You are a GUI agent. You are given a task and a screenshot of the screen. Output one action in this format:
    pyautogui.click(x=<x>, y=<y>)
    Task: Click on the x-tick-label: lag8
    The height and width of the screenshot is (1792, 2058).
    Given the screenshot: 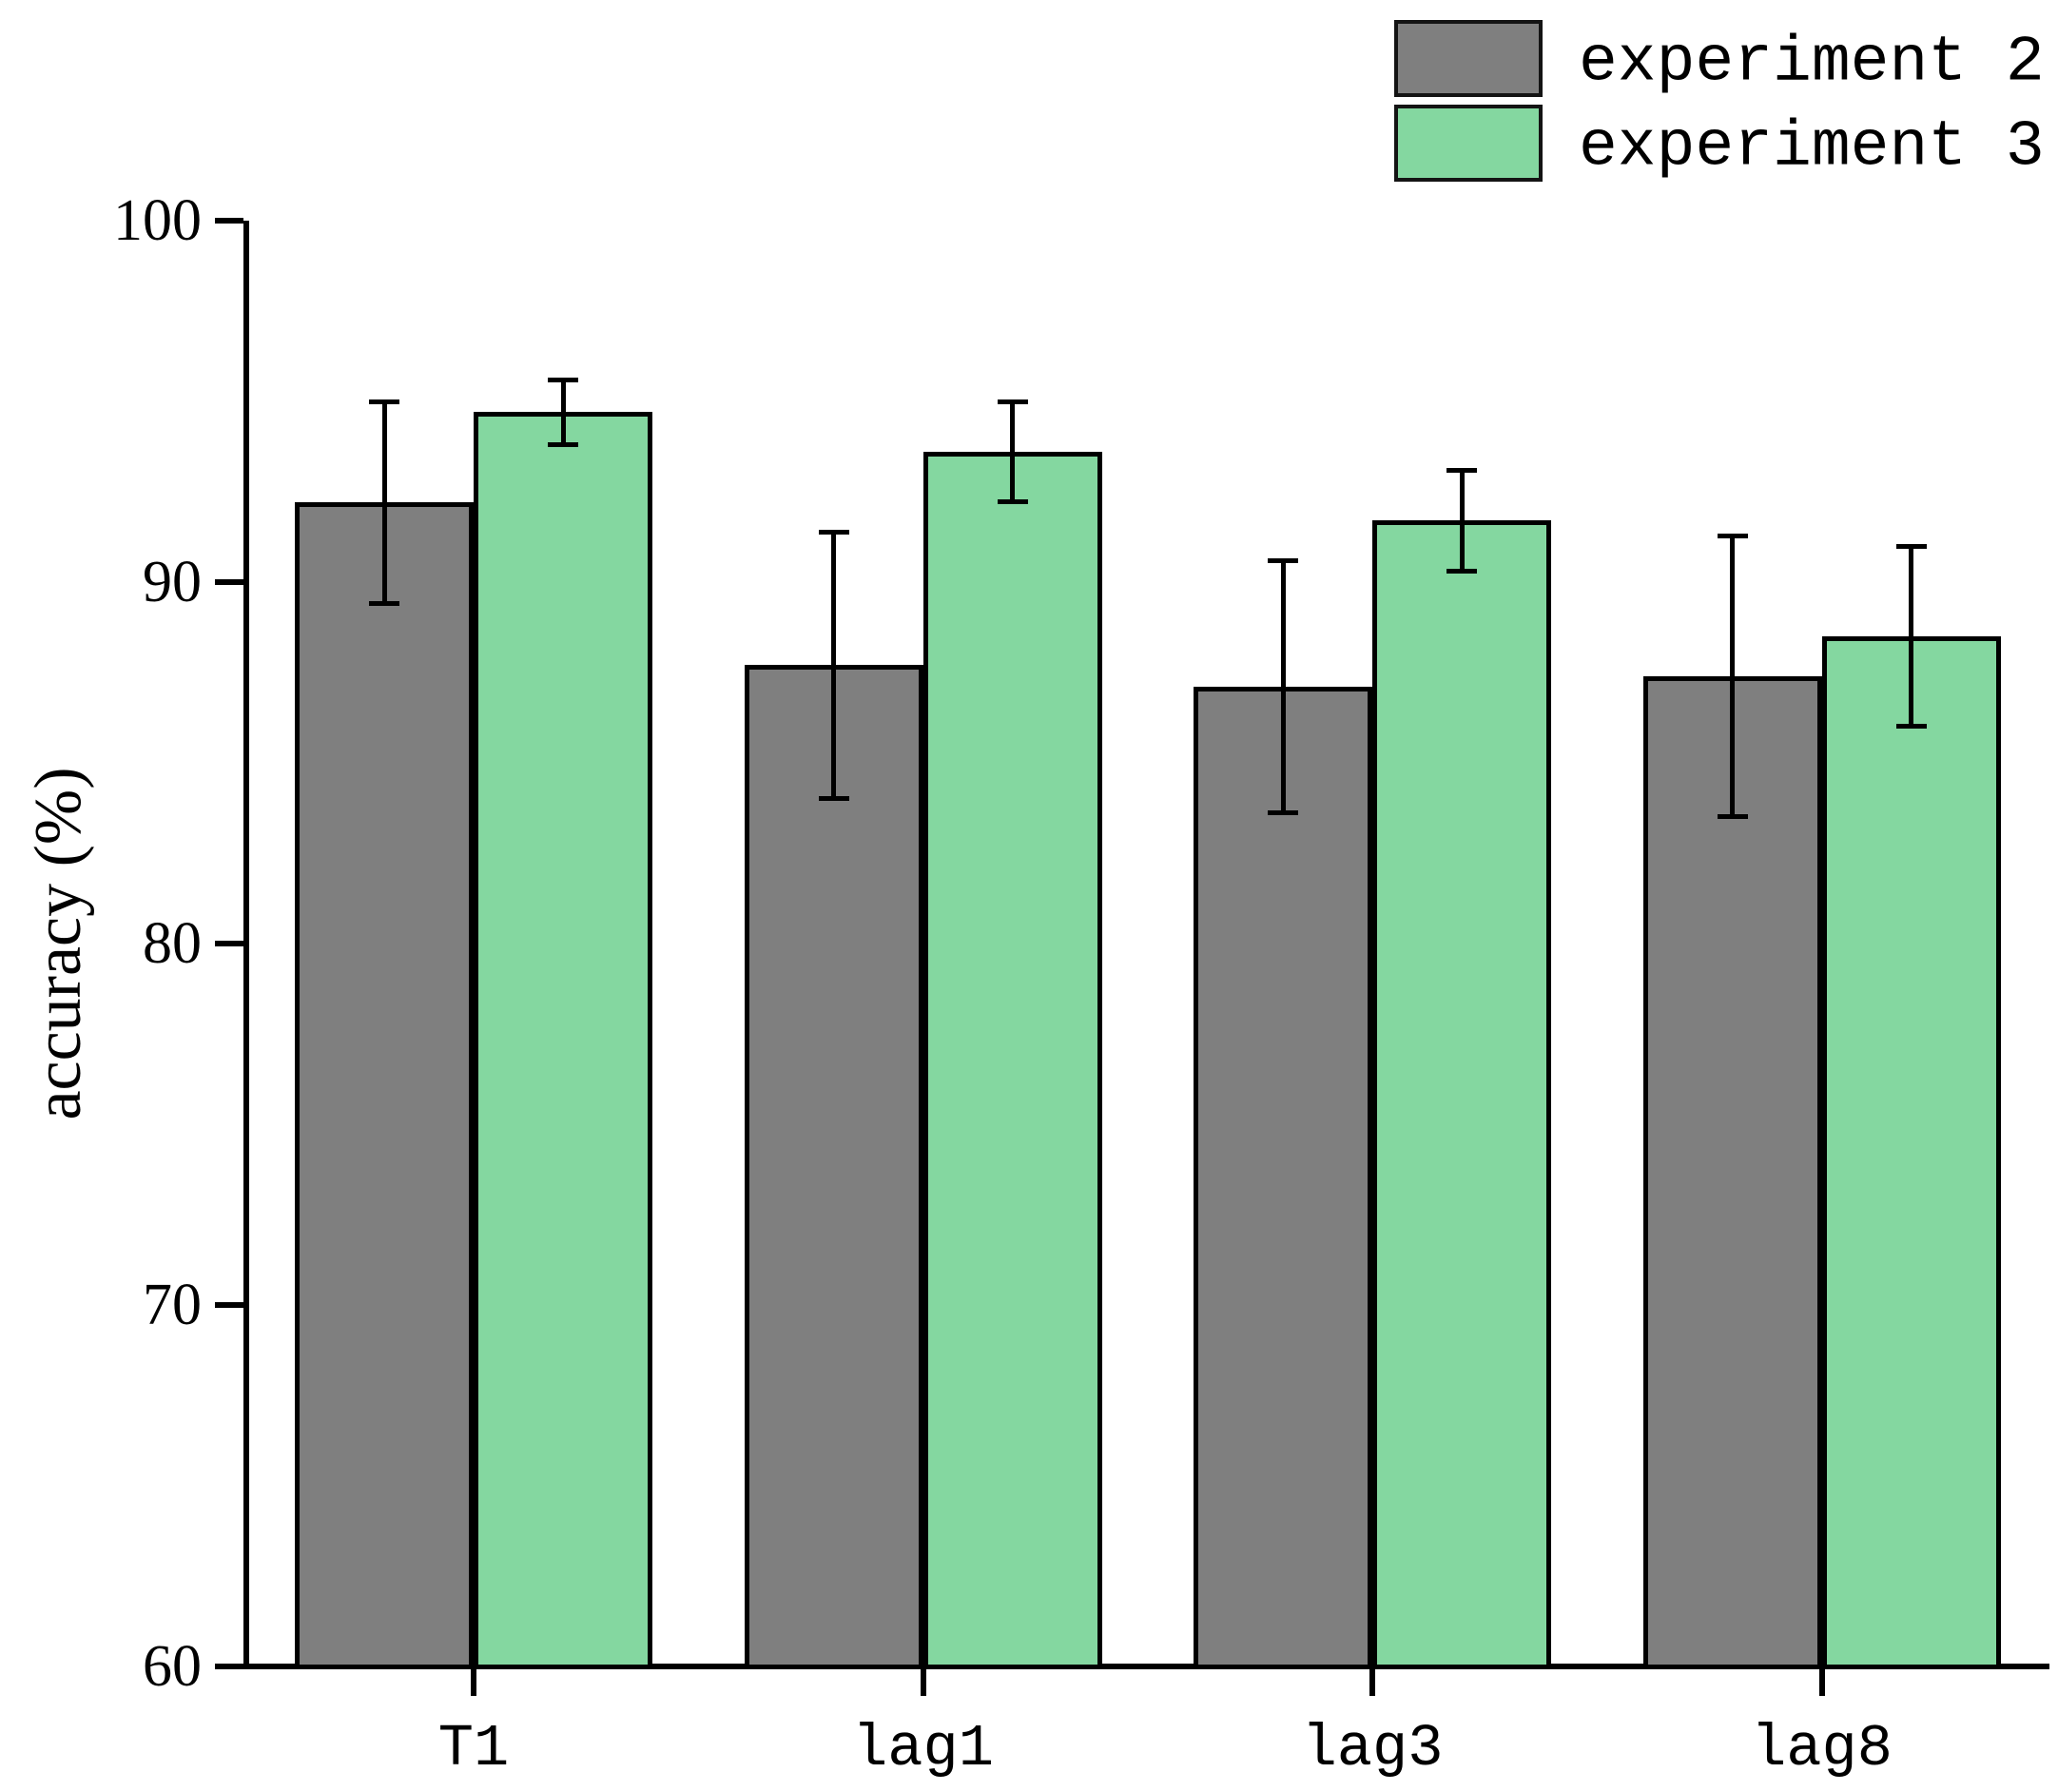 What is the action you would take?
    pyautogui.click(x=1822, y=1748)
    